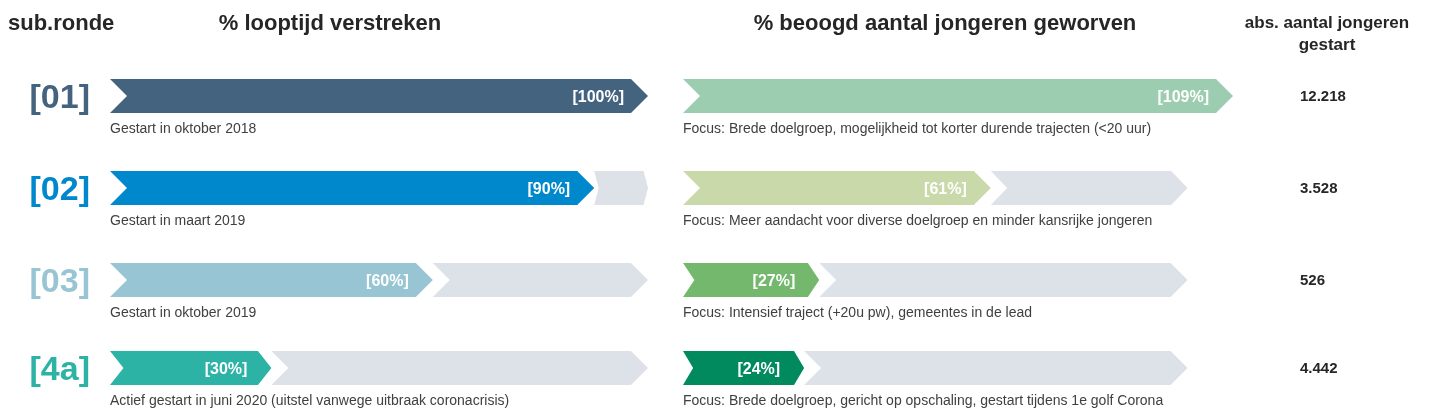  What do you see at coordinates (387, 280) in the screenshot?
I see `data-label: [60%]` at bounding box center [387, 280].